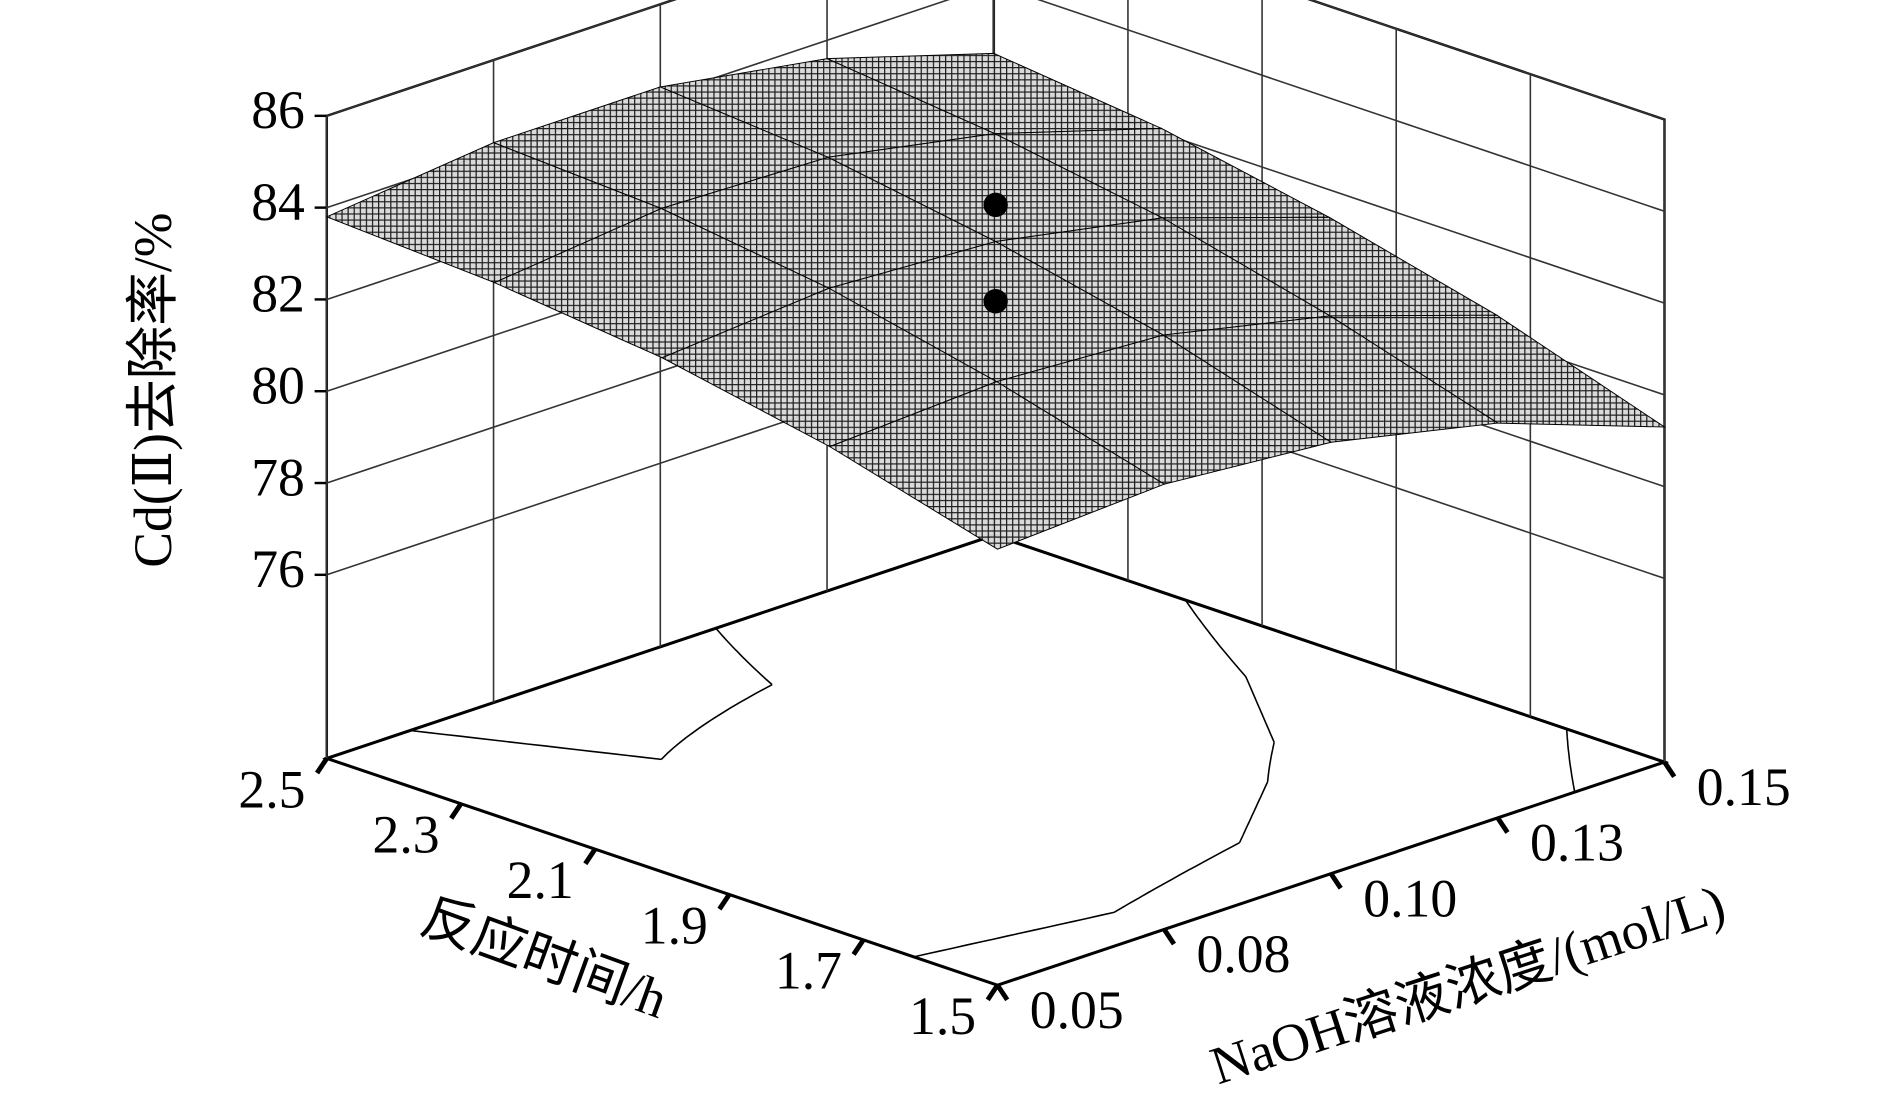  Describe the element at coordinates (997, 465) in the screenshot. I see `surface-cell` at that location.